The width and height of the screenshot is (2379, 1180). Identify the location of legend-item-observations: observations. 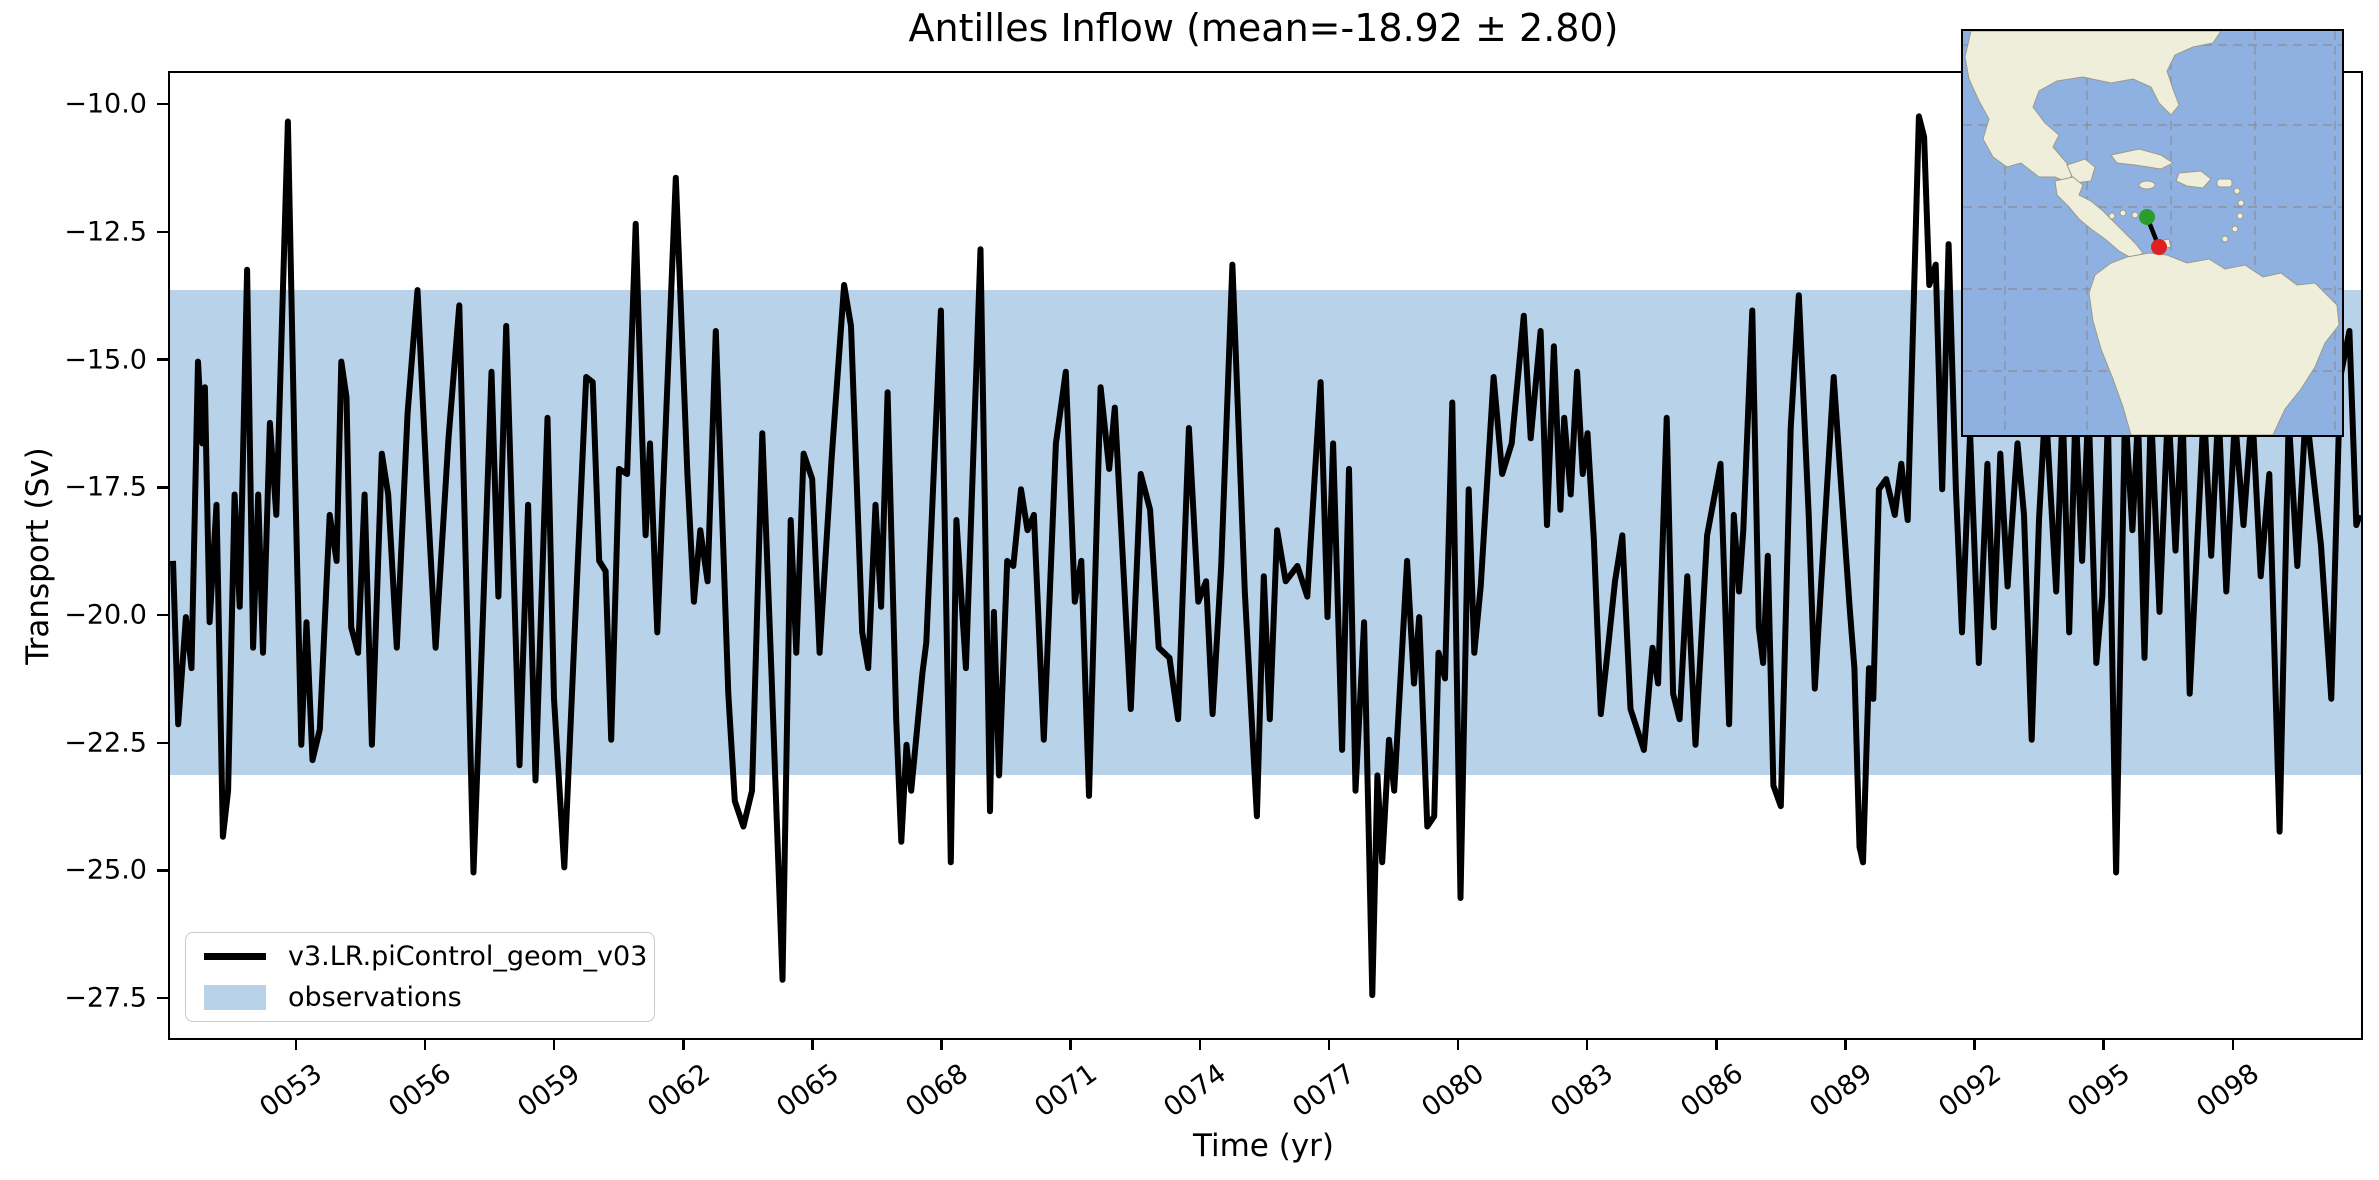
(420, 998).